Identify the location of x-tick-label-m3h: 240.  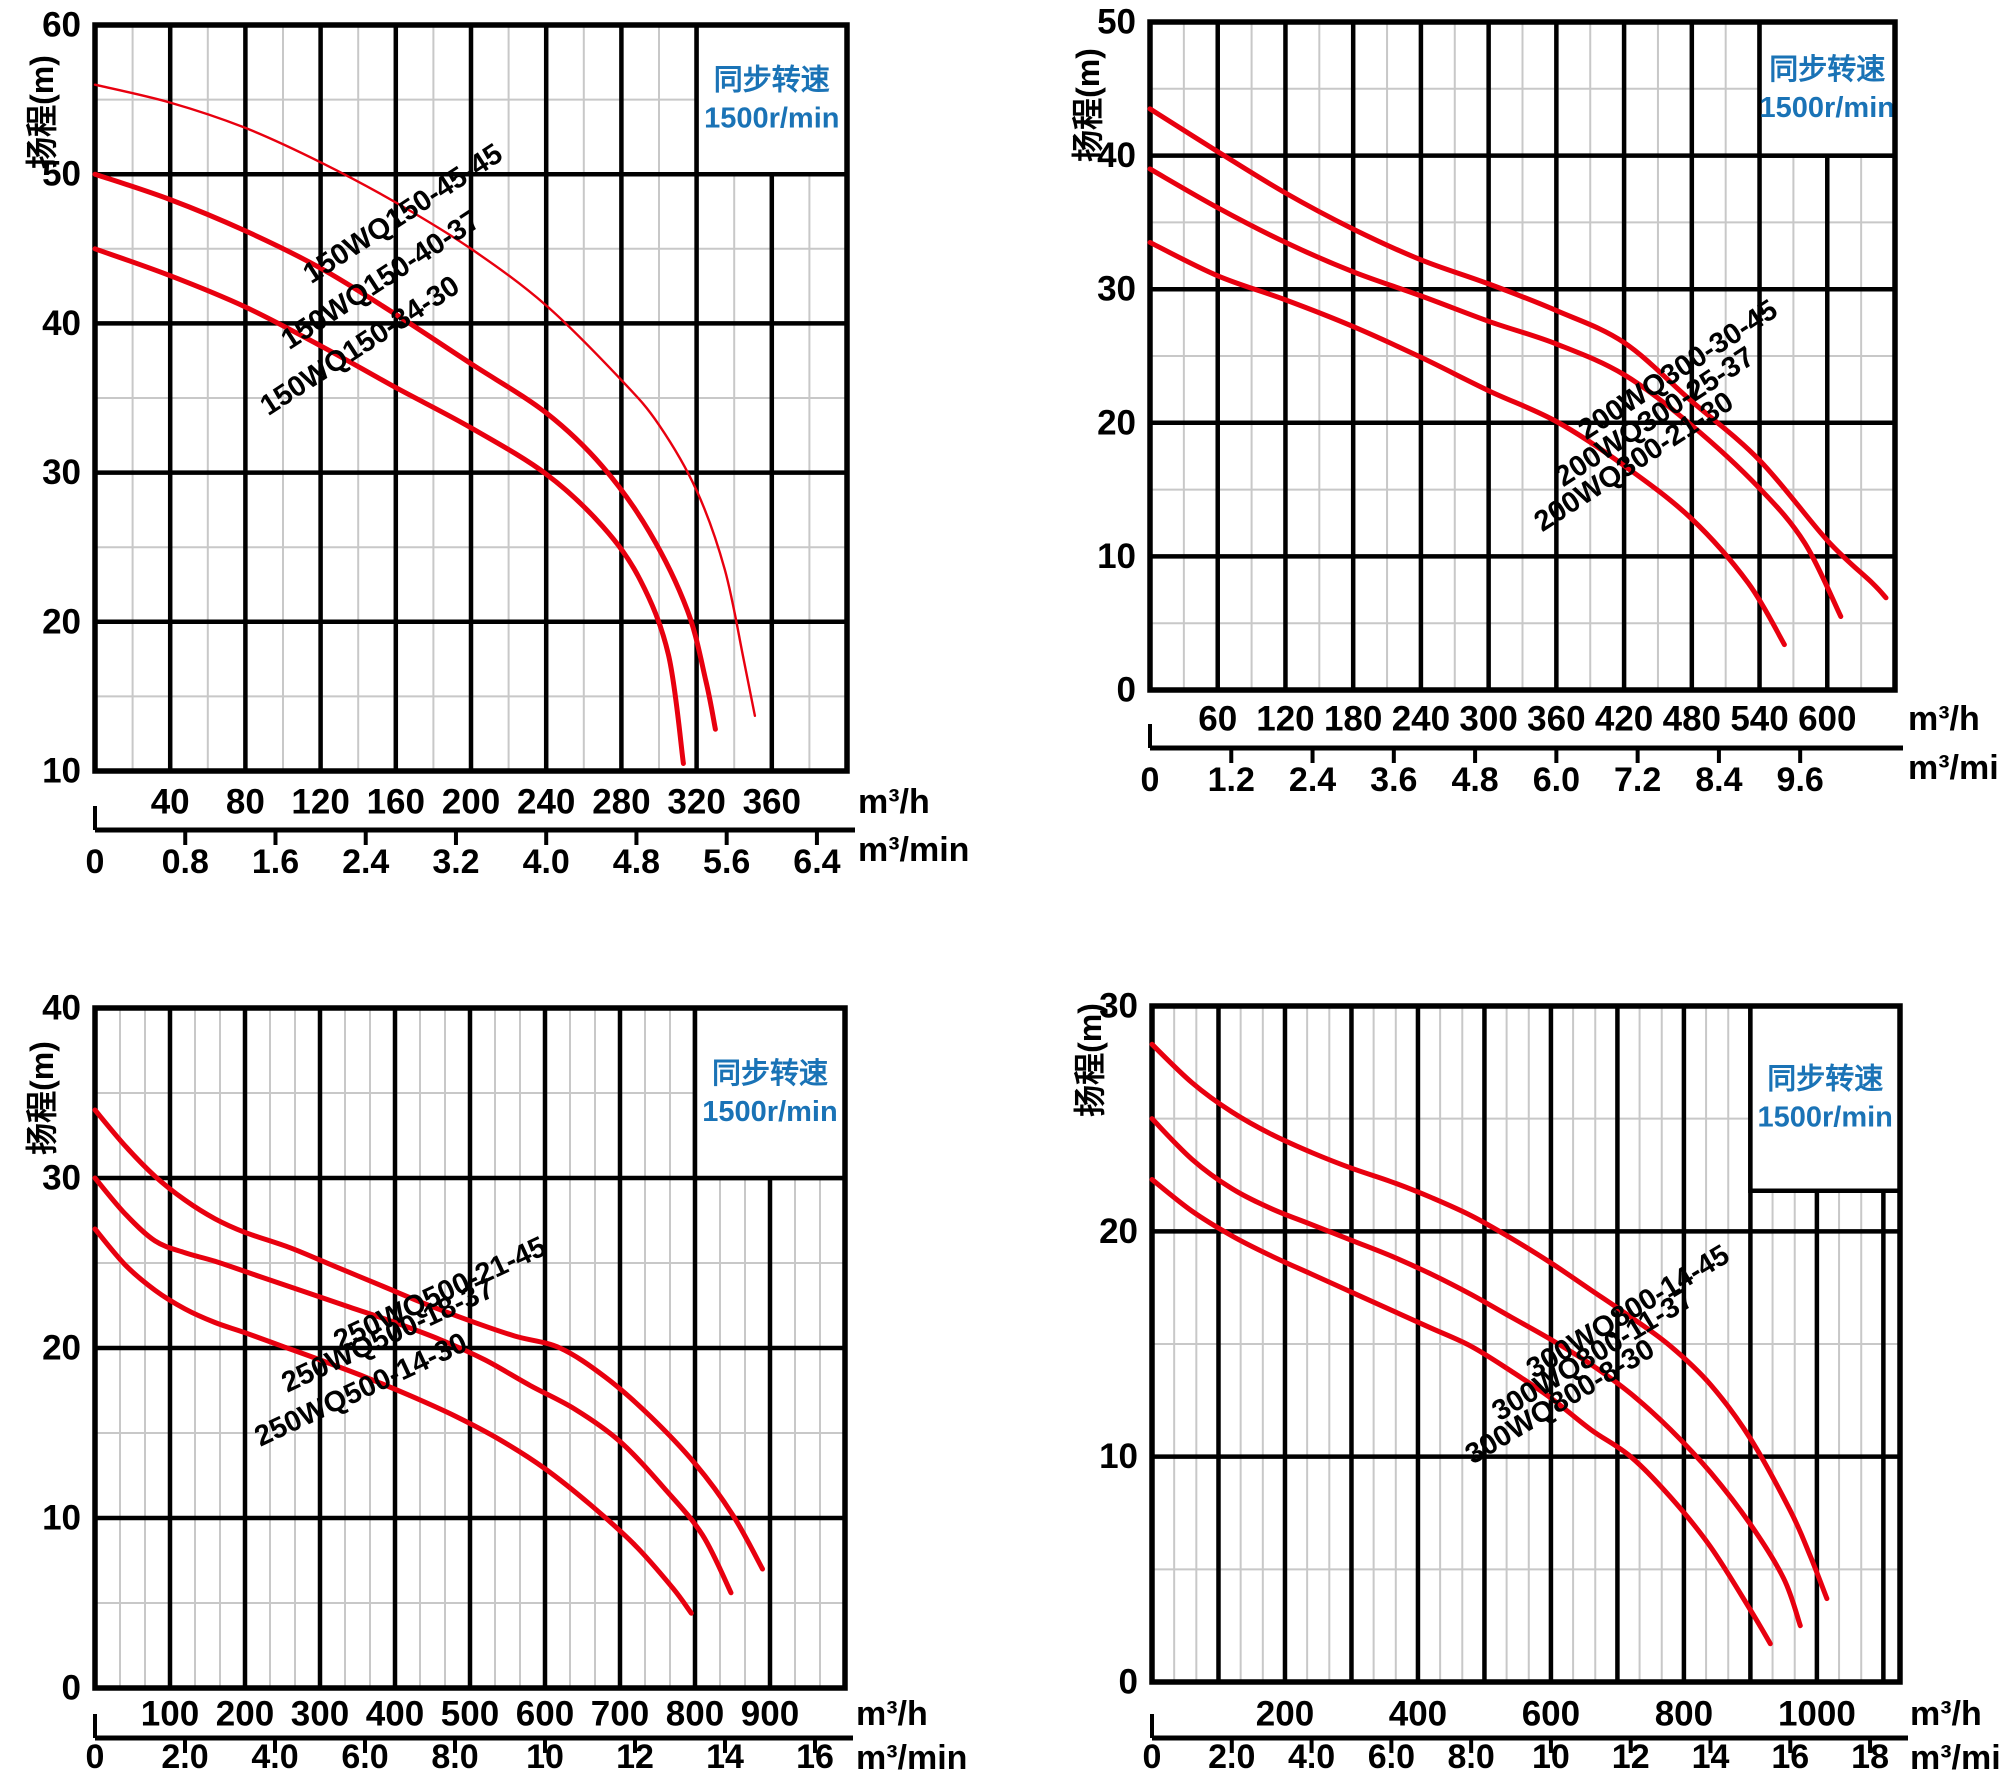
(1421, 719).